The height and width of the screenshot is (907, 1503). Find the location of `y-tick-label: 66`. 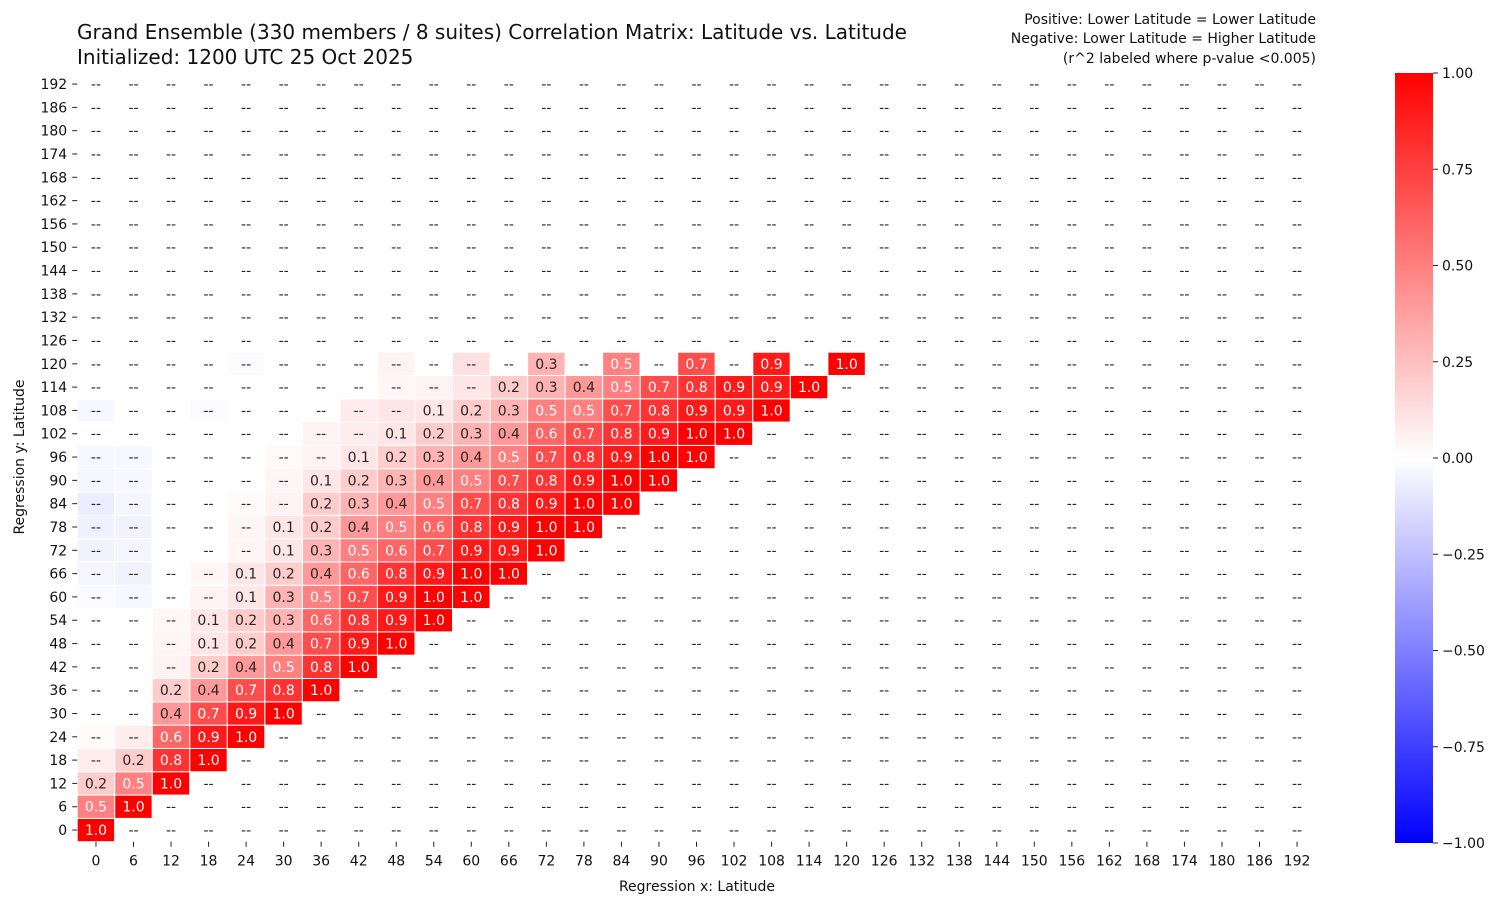

y-tick-label: 66 is located at coordinates (58, 575).